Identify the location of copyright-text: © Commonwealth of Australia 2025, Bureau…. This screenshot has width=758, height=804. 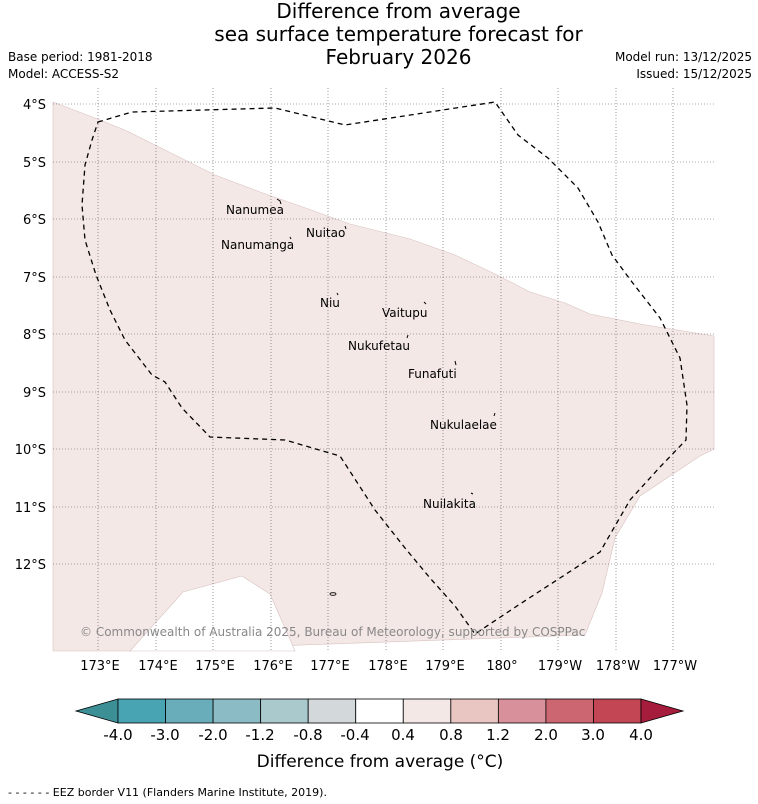
(332, 632).